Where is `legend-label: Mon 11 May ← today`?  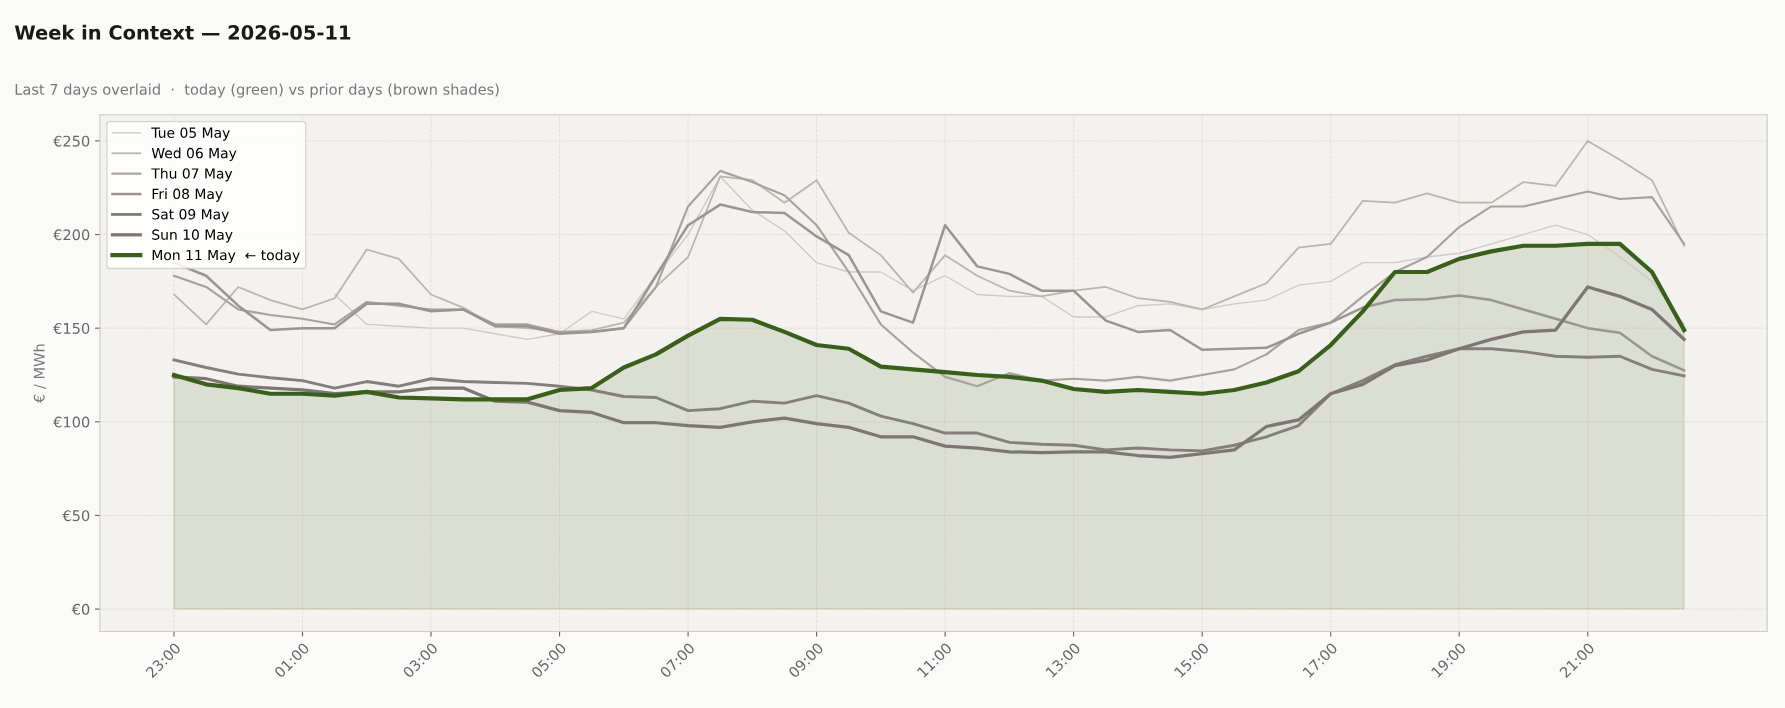
legend-label: Mon 11 May ← today is located at coordinates (226, 256).